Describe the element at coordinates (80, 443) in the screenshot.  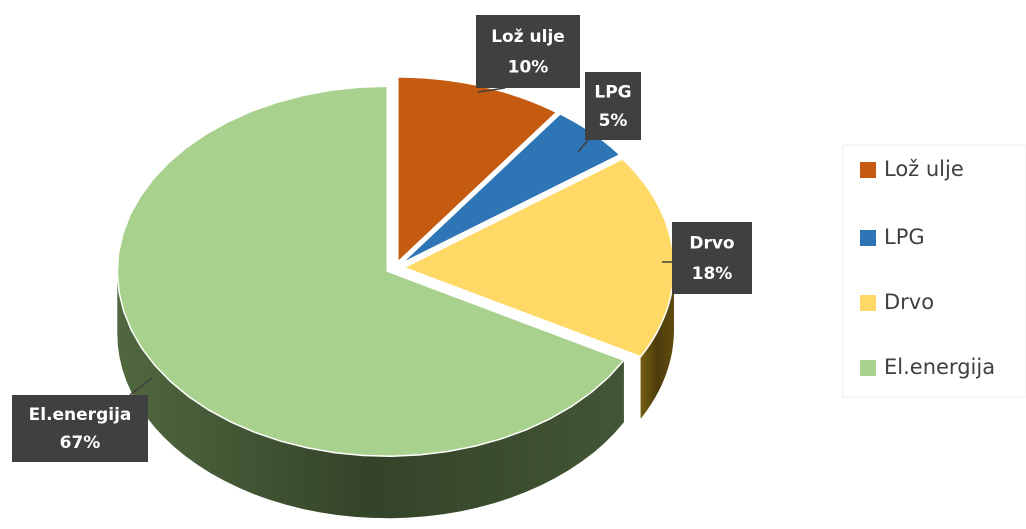
I see `data-label-value: 67%` at that location.